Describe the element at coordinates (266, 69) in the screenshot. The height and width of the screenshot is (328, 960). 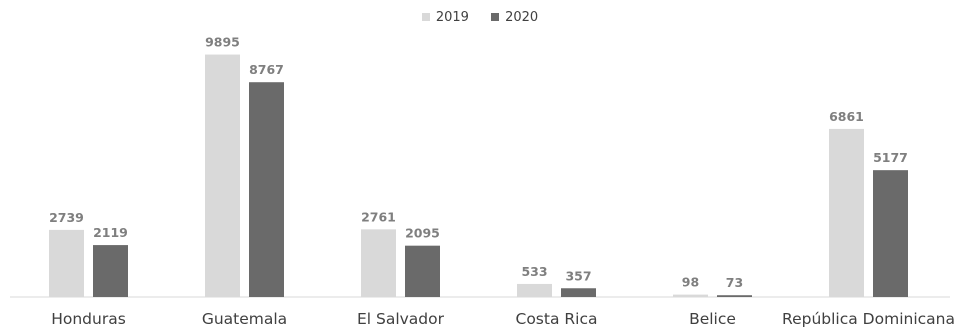
I see `data-label-guatemala-2020: 8767` at that location.